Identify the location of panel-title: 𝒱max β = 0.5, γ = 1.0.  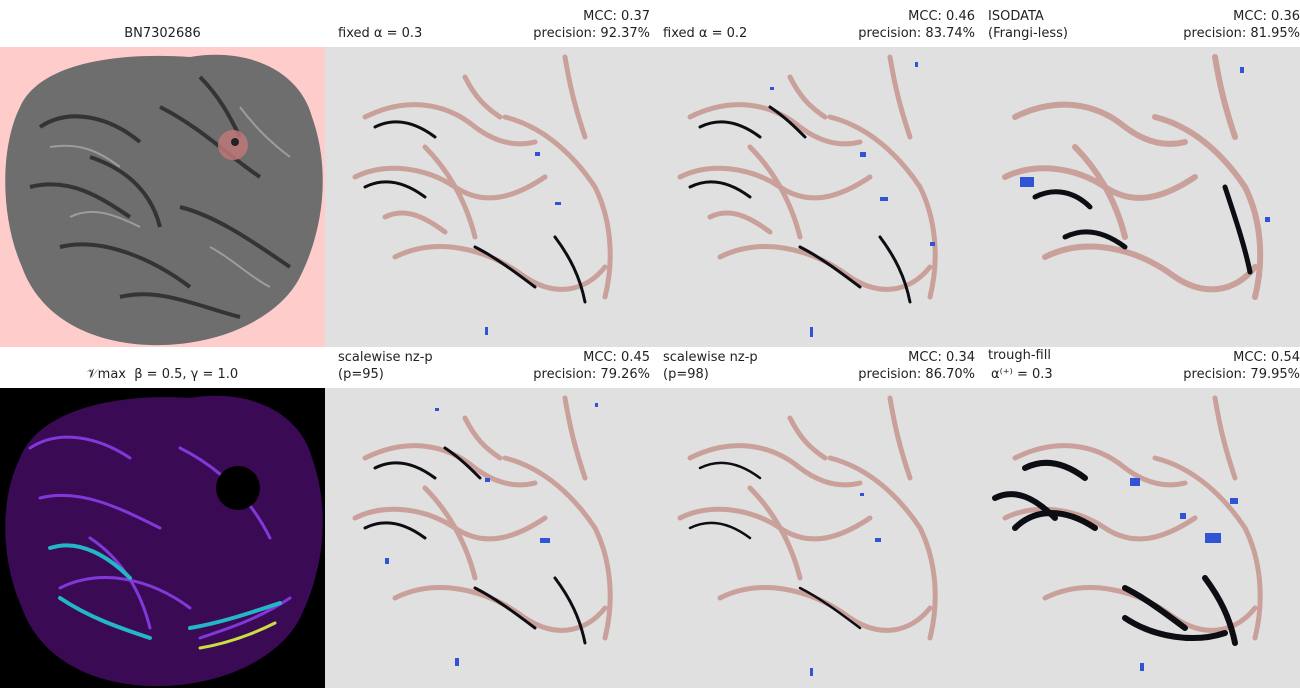
(162, 374).